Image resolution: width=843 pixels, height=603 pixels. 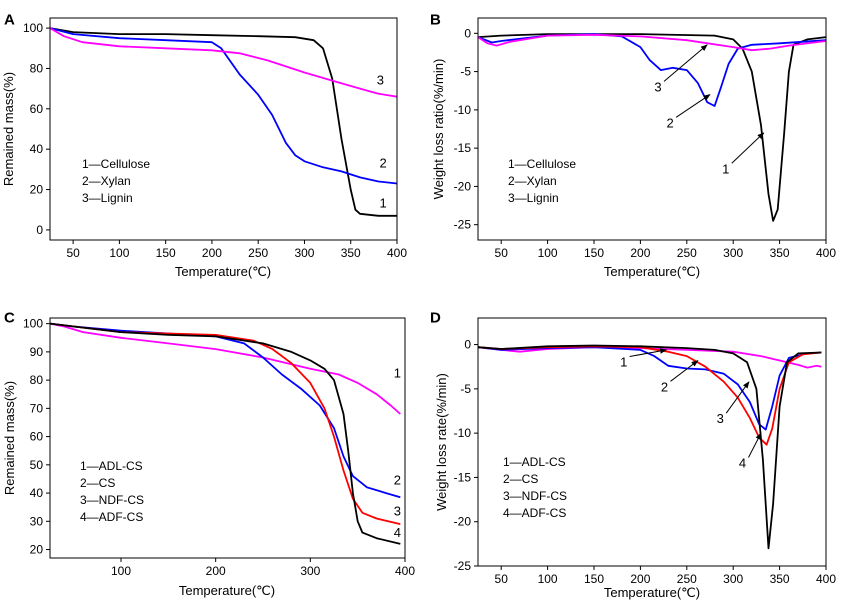 What do you see at coordinates (652, 42) in the screenshot?
I see `series-line-lignin` at bounding box center [652, 42].